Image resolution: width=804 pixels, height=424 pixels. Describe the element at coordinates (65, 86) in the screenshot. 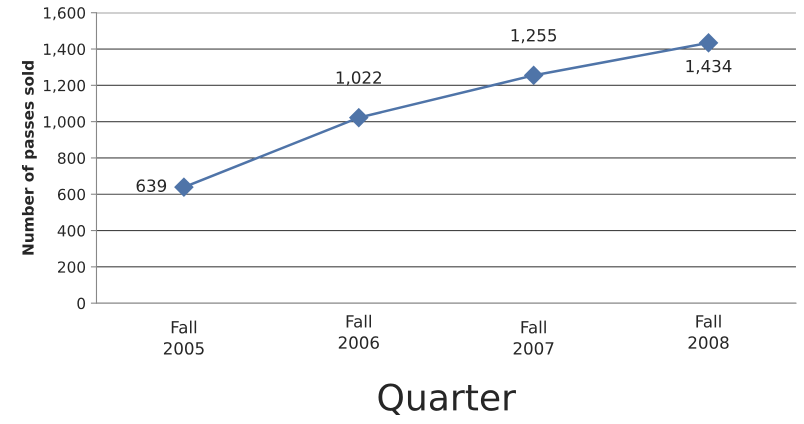

I see `y-tick-label: 1,200` at that location.